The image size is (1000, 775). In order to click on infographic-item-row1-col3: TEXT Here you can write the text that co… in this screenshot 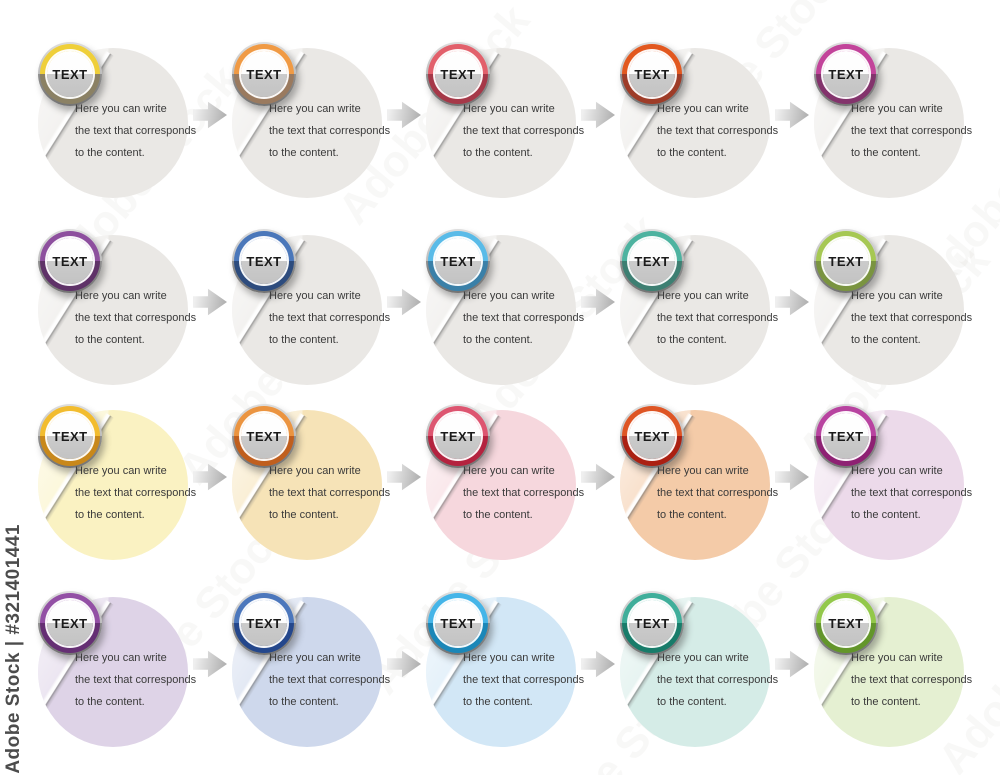, I will do `click(521, 125)`.